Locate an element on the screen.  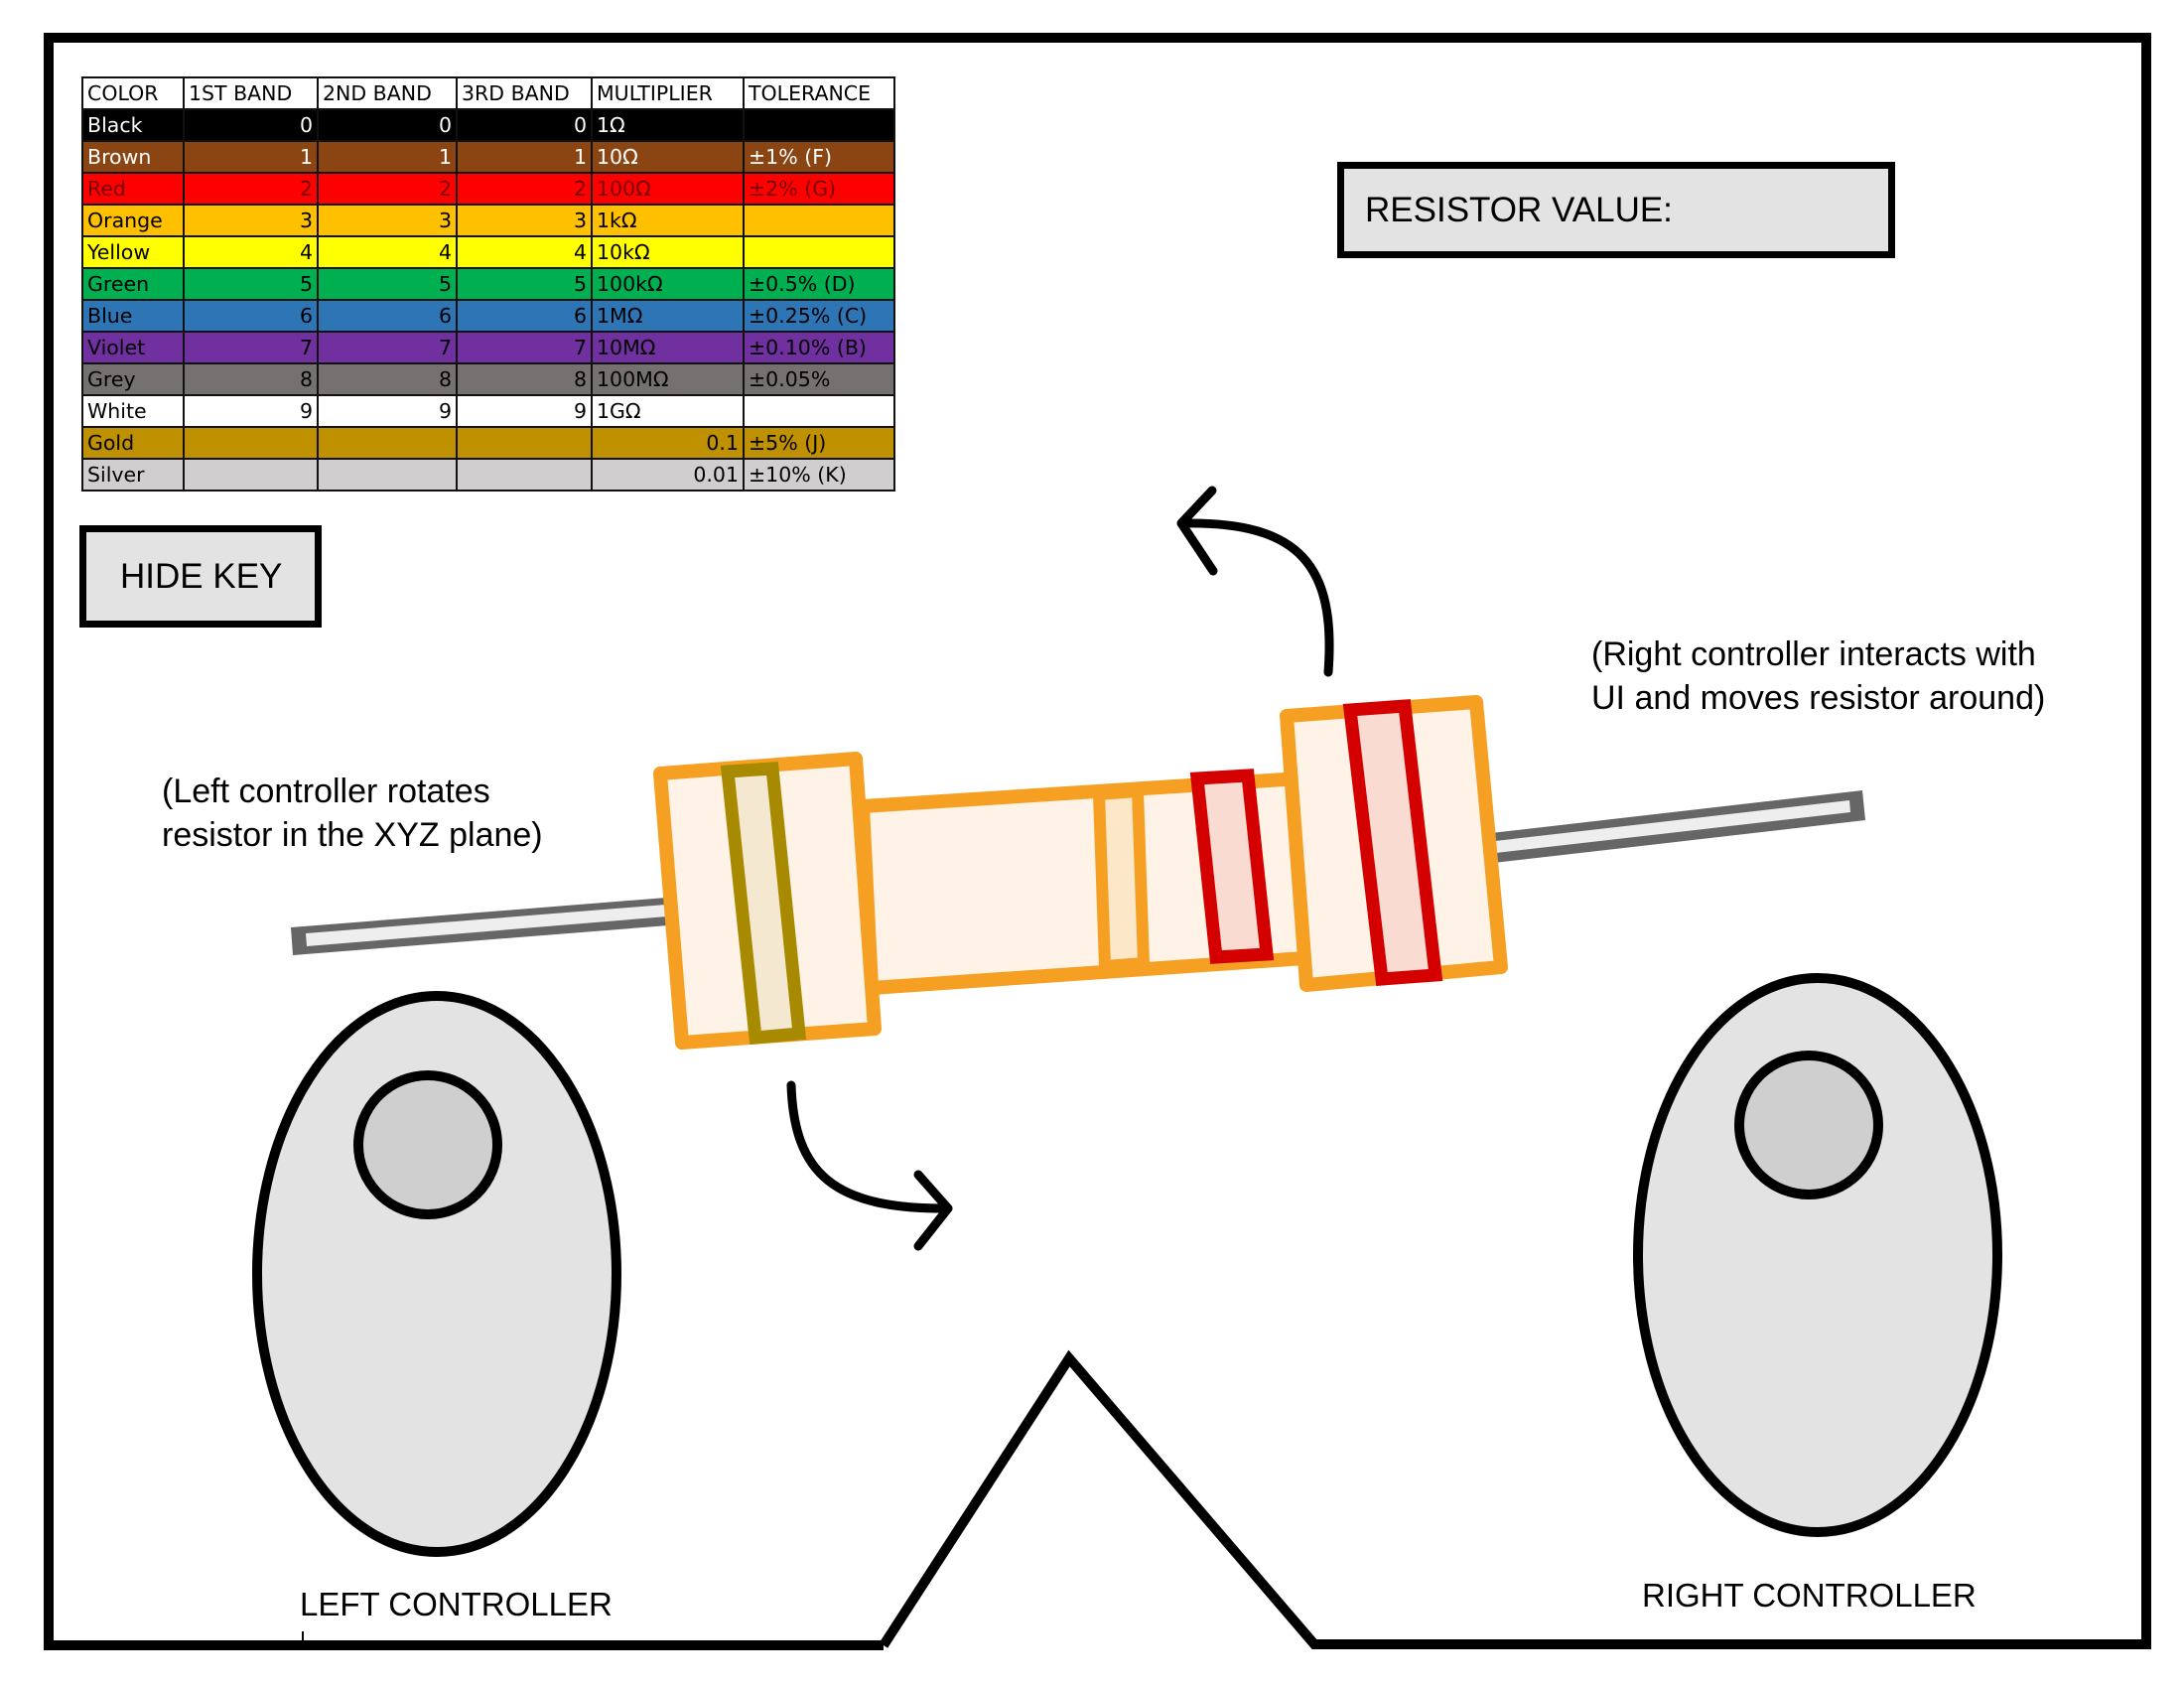
key-cell-tolerance: ±5% (J) is located at coordinates (819, 443).